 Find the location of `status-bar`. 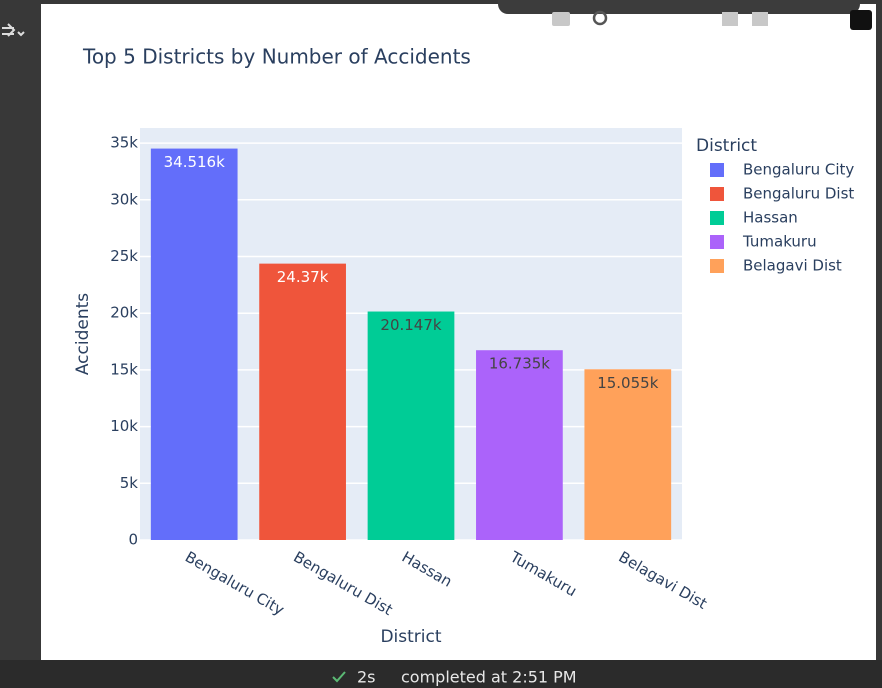

status-bar is located at coordinates (441, 674).